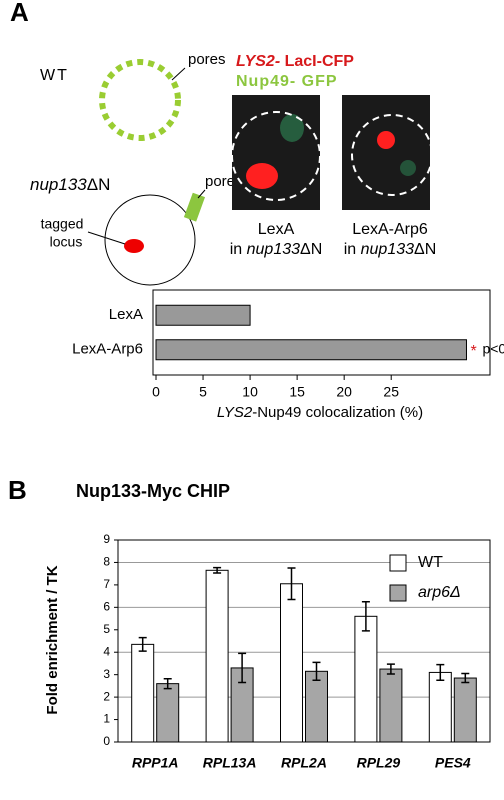  Describe the element at coordinates (107, 349) in the screenshot. I see `y-tick-label: LexA-Arp6` at that location.